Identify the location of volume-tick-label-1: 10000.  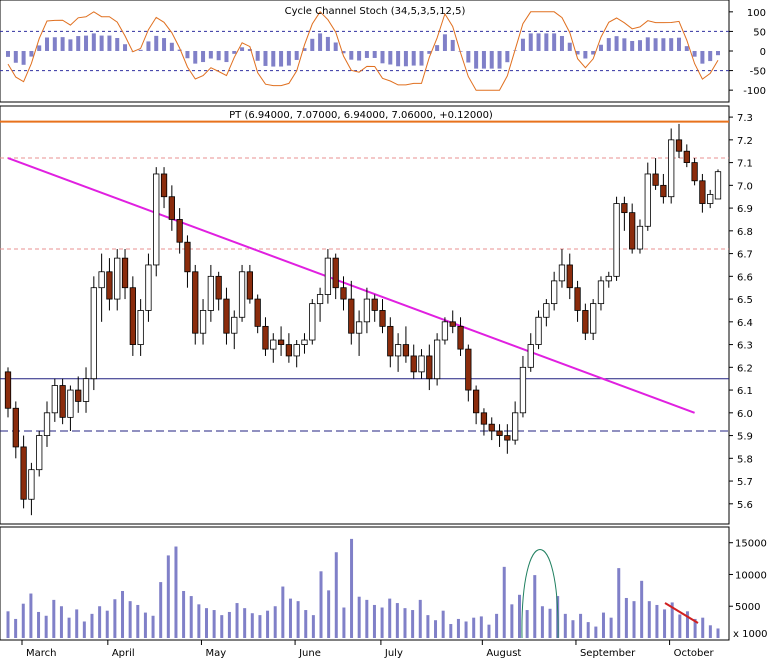
(751, 575).